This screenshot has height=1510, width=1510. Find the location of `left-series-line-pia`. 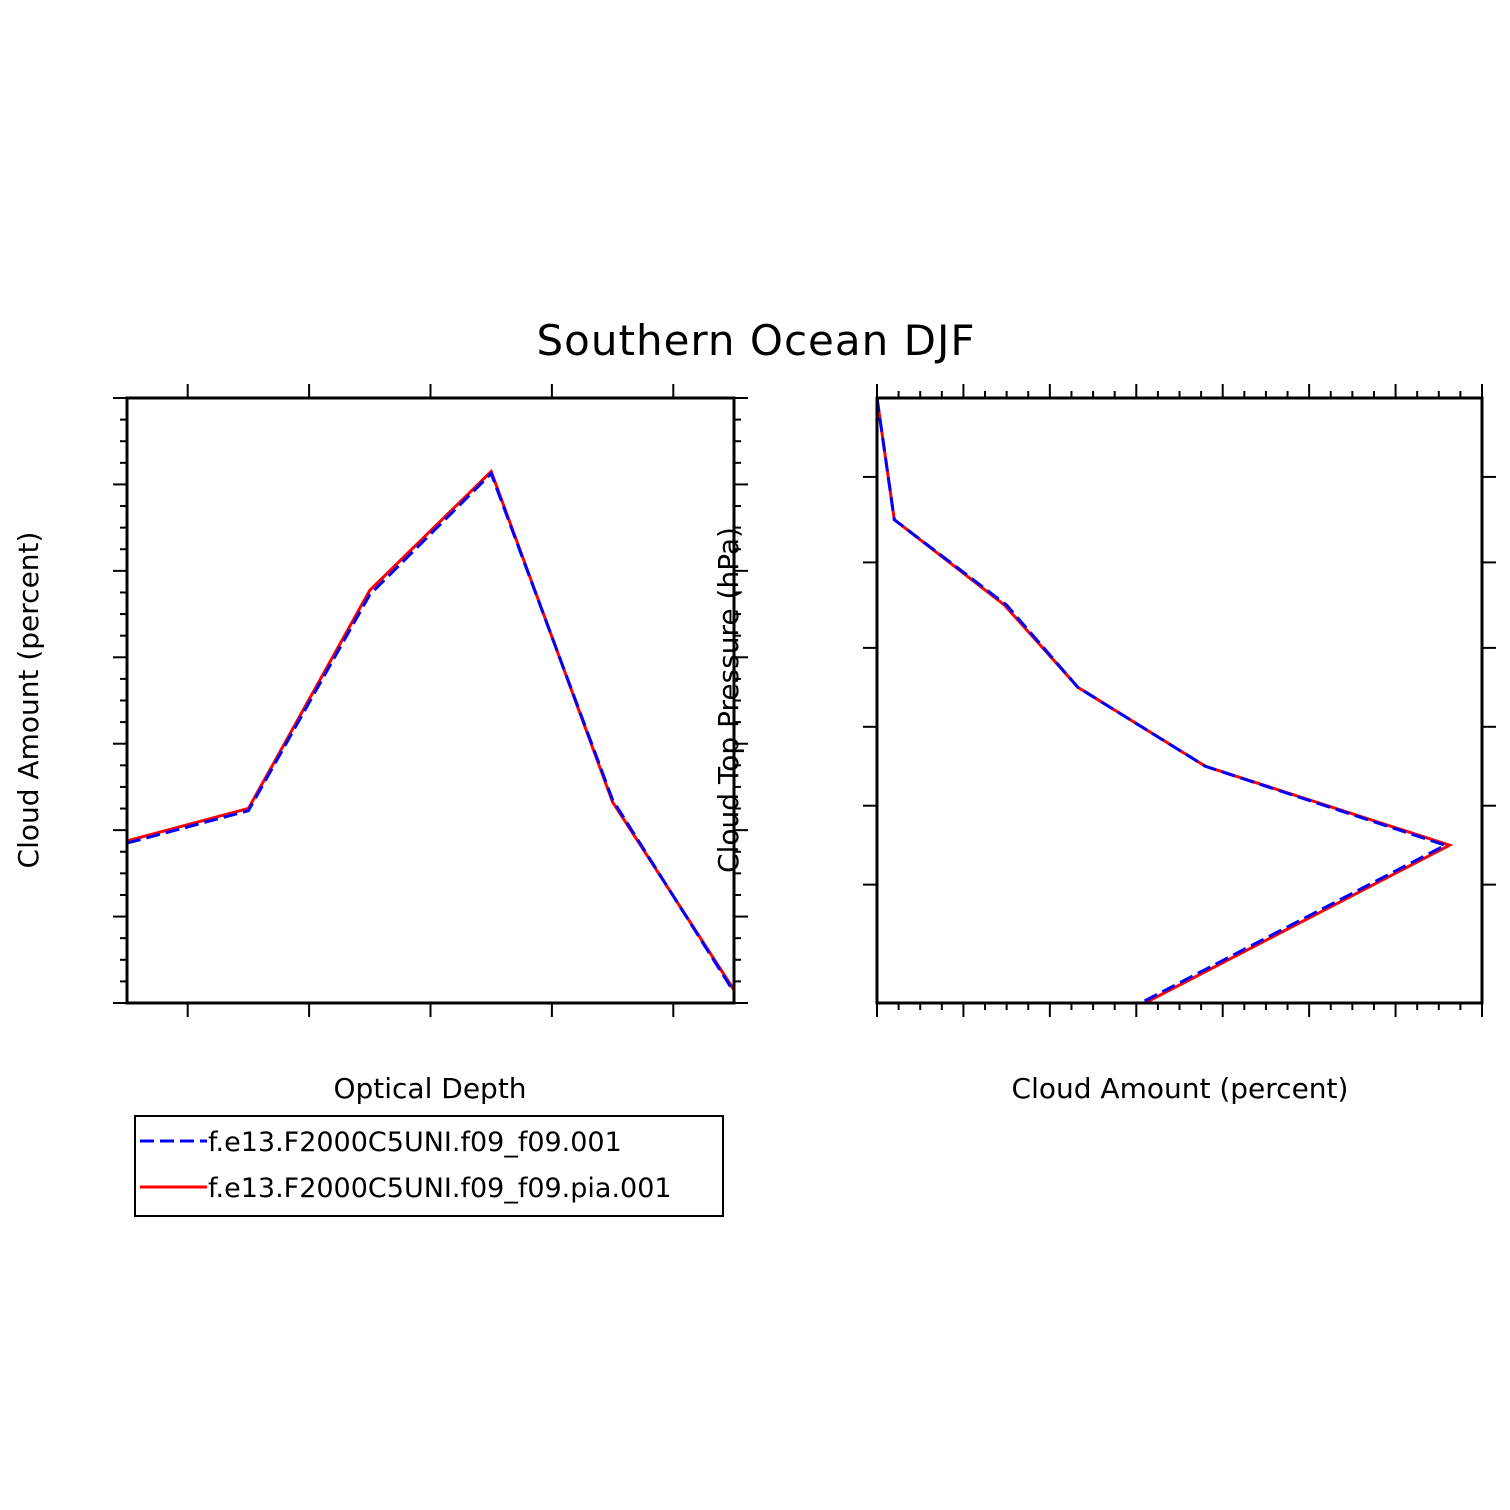

left-series-line-pia is located at coordinates (431, 729).